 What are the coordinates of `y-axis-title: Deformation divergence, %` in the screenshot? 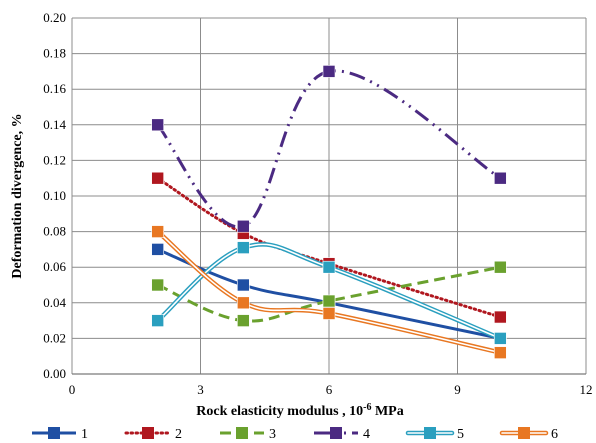 It's located at (17, 195).